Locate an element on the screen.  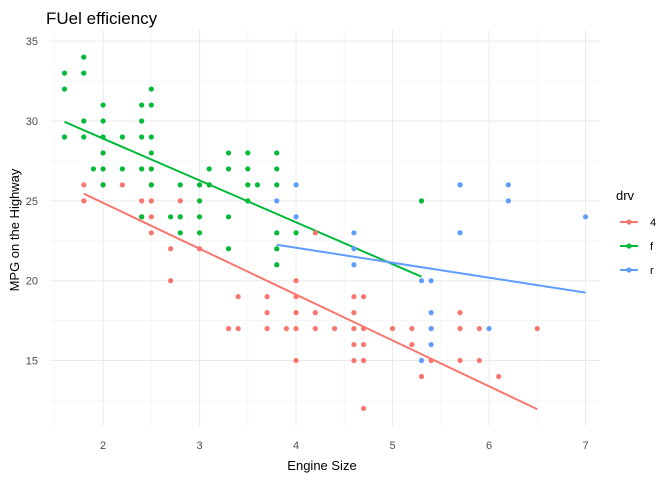
y-tick-label: 15 is located at coordinates (32, 362).